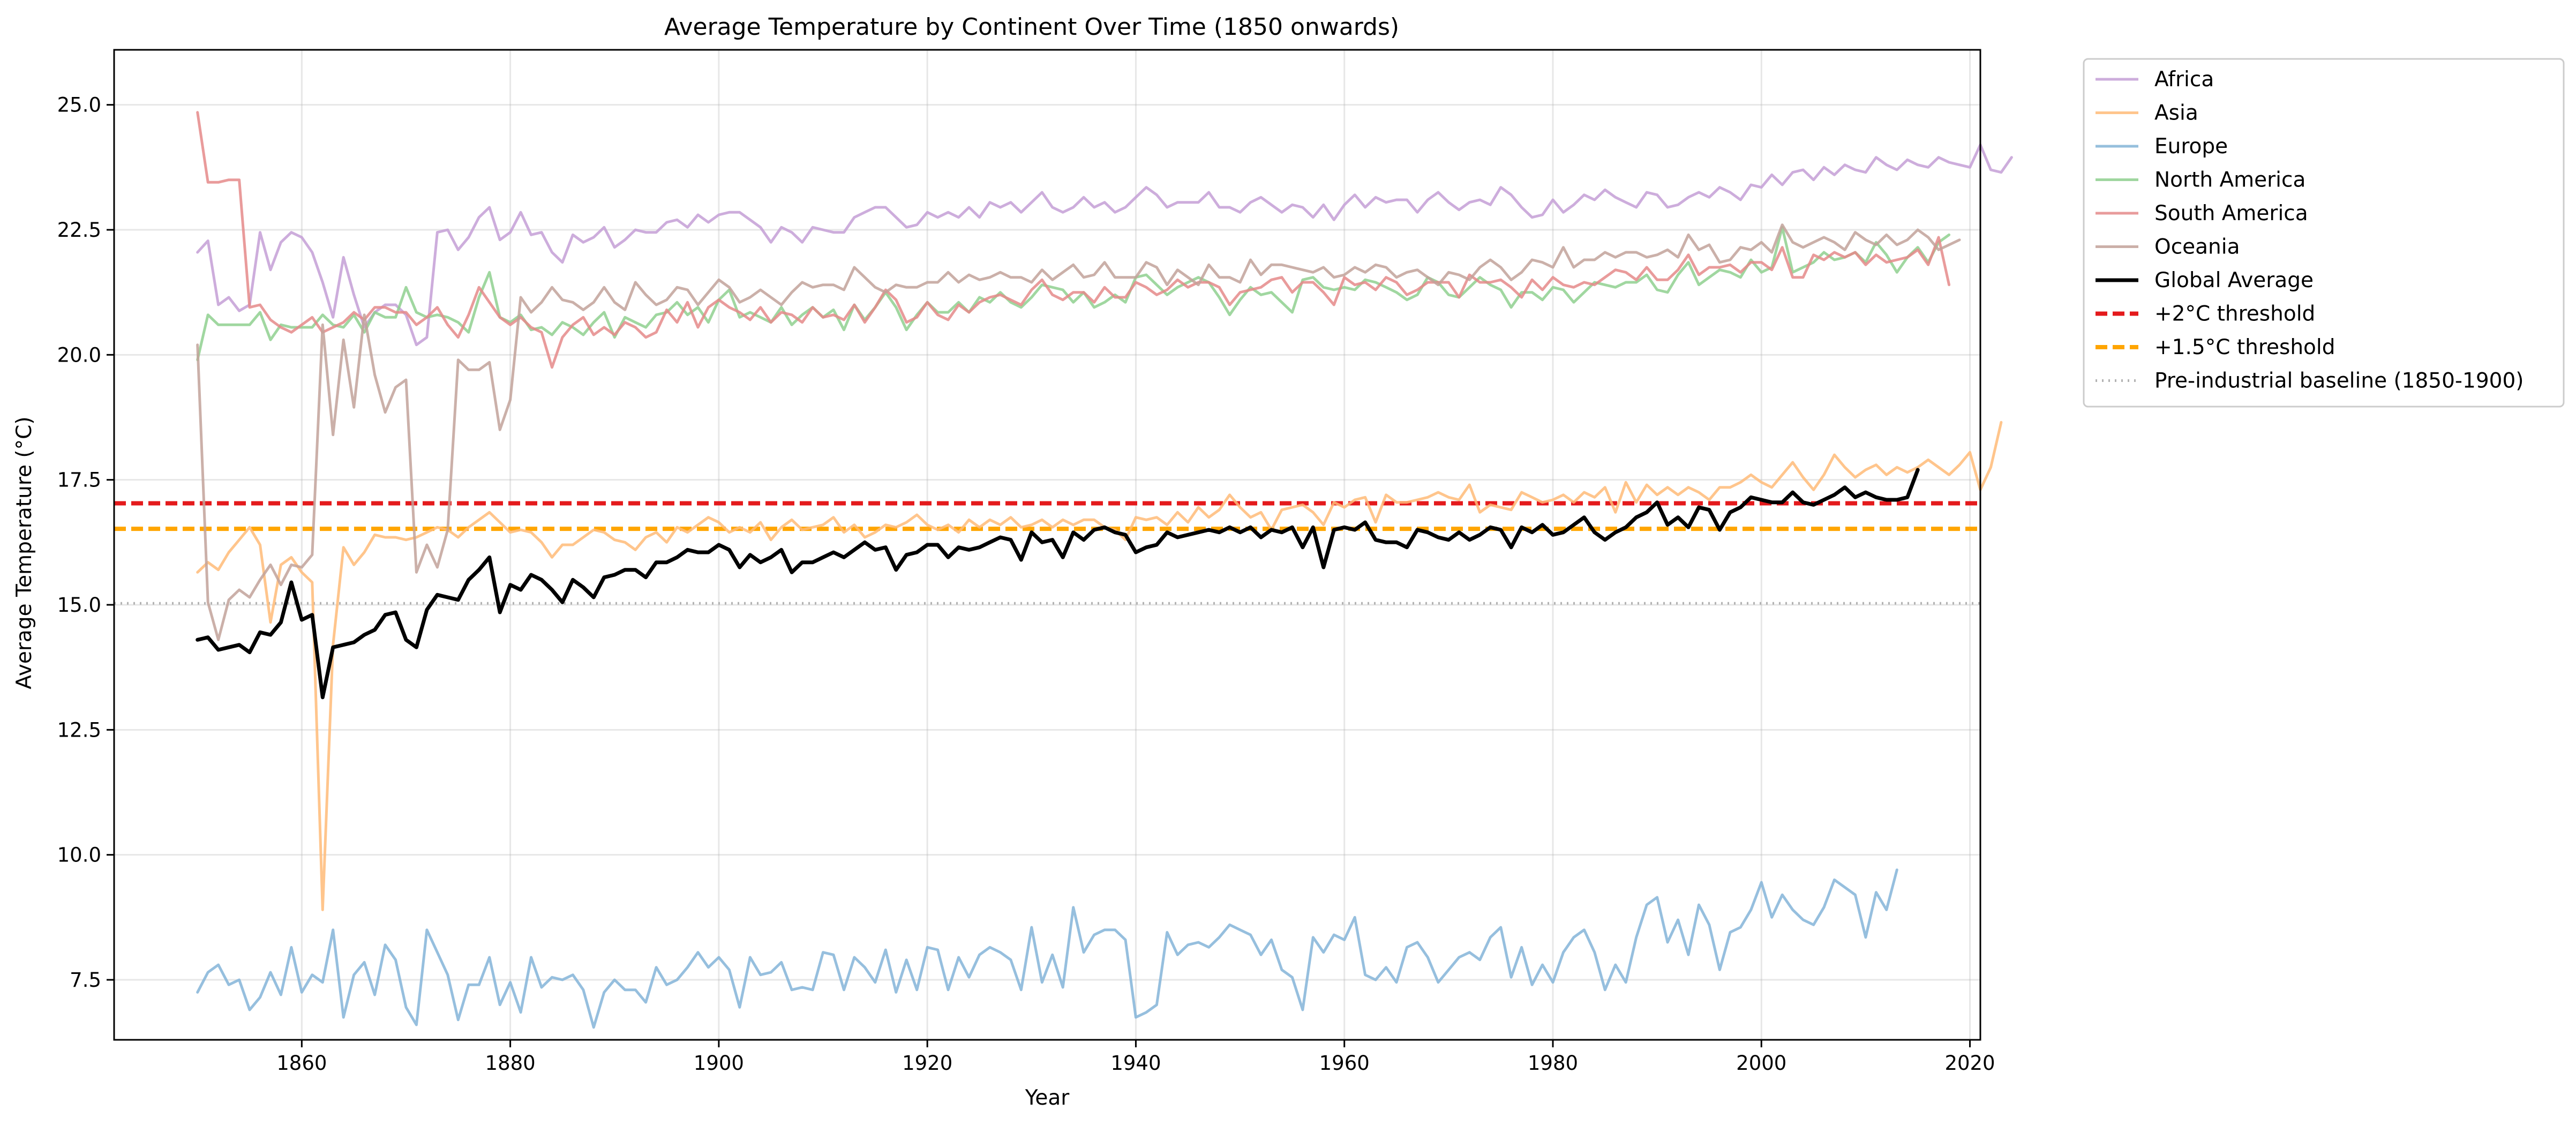  I want to click on legend-label: +1.5°C threshold, so click(2244, 347).